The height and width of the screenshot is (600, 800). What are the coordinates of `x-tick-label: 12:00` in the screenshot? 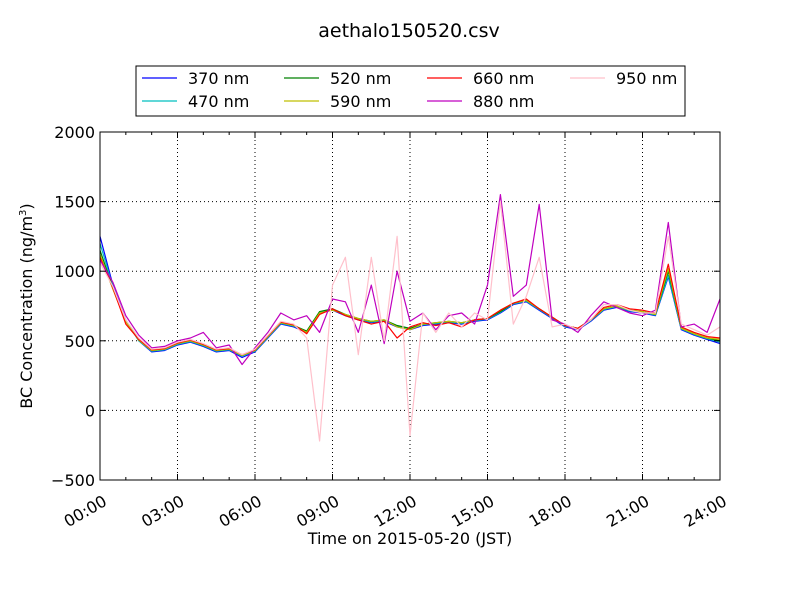 It's located at (395, 511).